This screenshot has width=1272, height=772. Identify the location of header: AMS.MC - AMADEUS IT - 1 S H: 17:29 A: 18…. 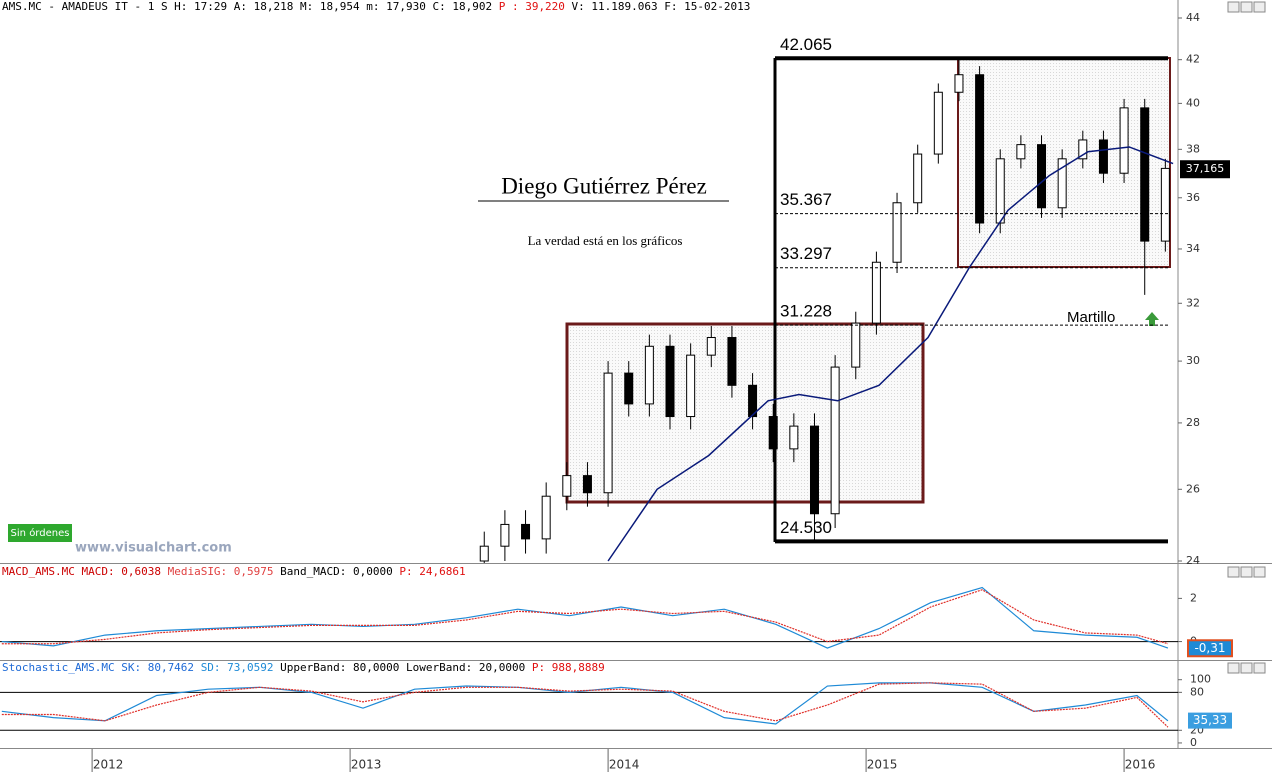
(376, 6).